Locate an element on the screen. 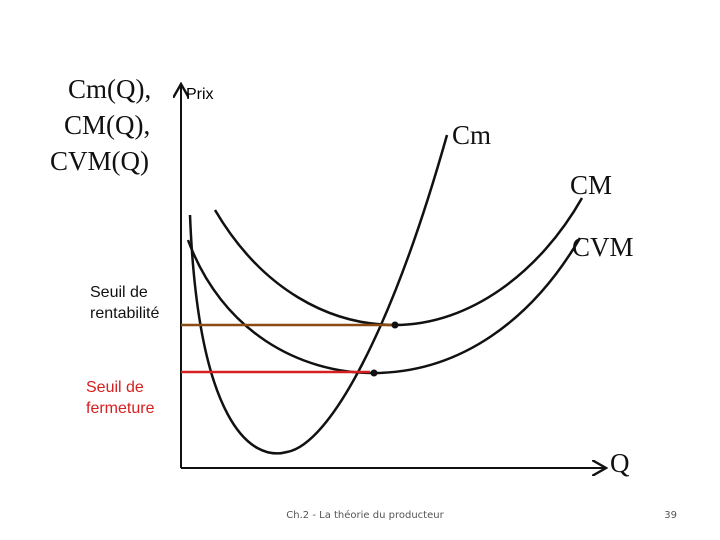 The image size is (720, 540). curve-label: CM is located at coordinates (591, 185).